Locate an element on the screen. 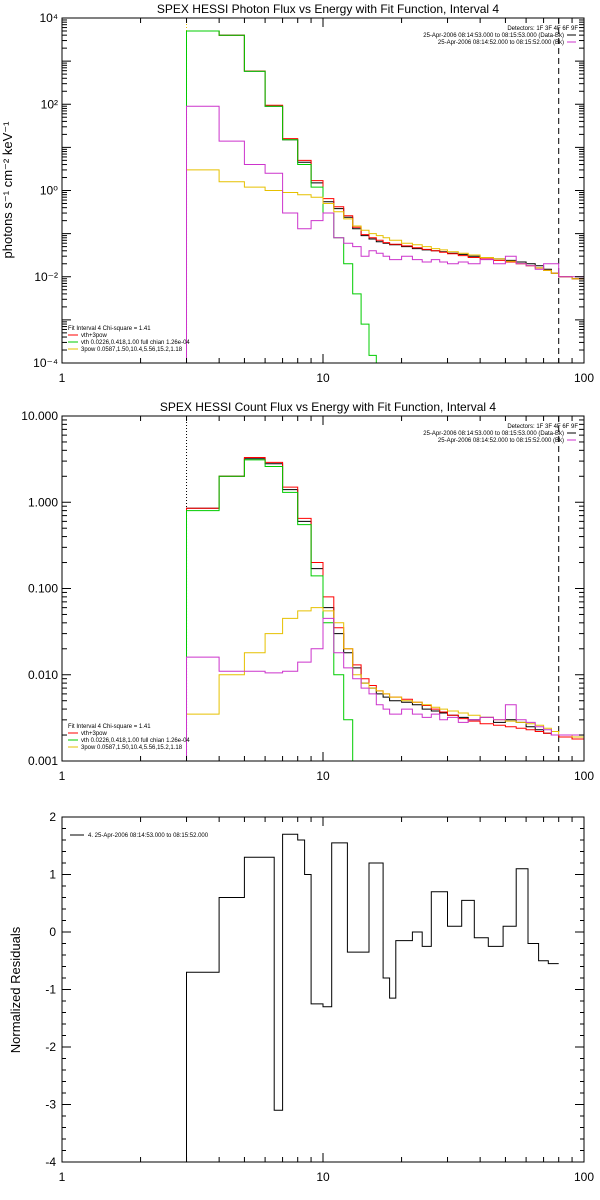  y-tick-label: 0.001 is located at coordinates (43, 761).